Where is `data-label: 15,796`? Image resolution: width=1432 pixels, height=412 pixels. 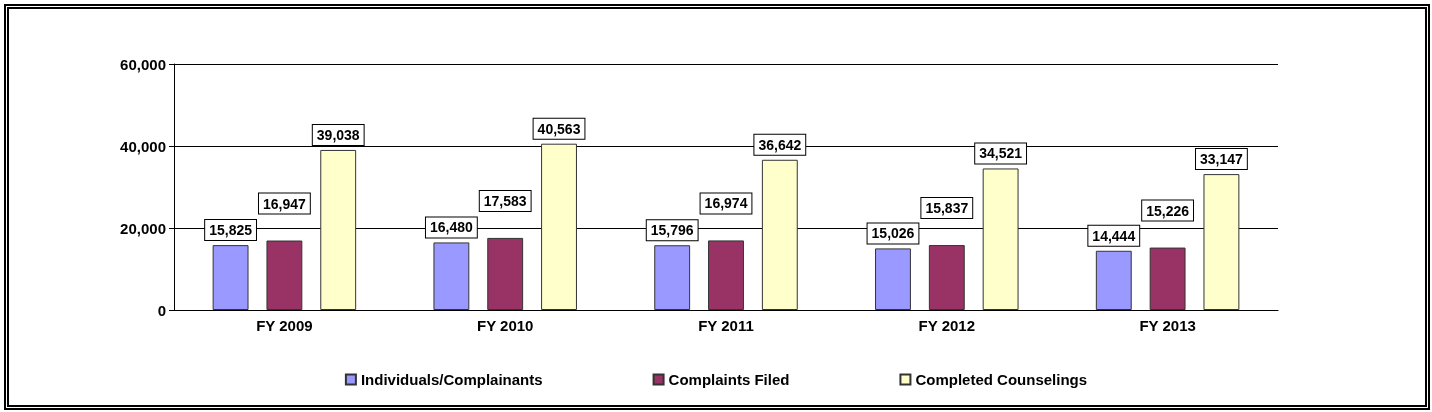 data-label: 15,796 is located at coordinates (672, 230).